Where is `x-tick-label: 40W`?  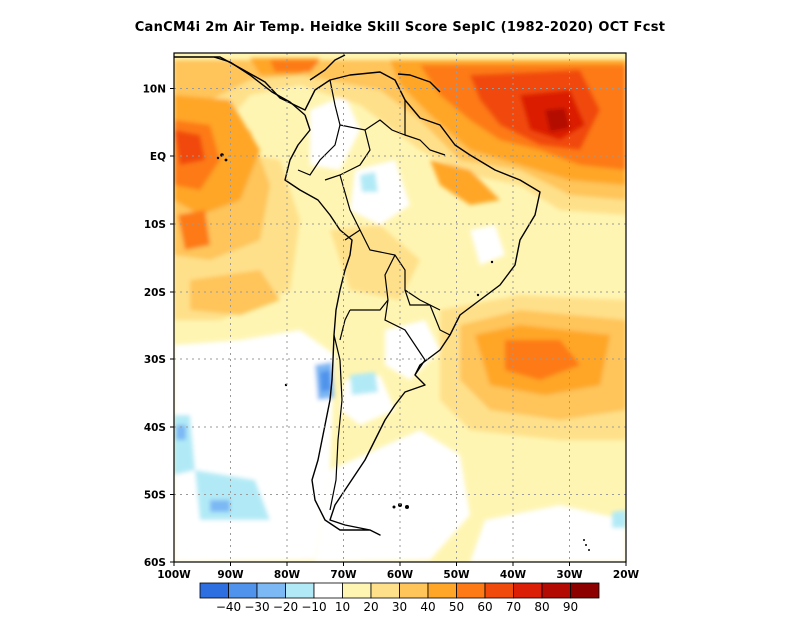
x-tick-label: 40W is located at coordinates (513, 575).